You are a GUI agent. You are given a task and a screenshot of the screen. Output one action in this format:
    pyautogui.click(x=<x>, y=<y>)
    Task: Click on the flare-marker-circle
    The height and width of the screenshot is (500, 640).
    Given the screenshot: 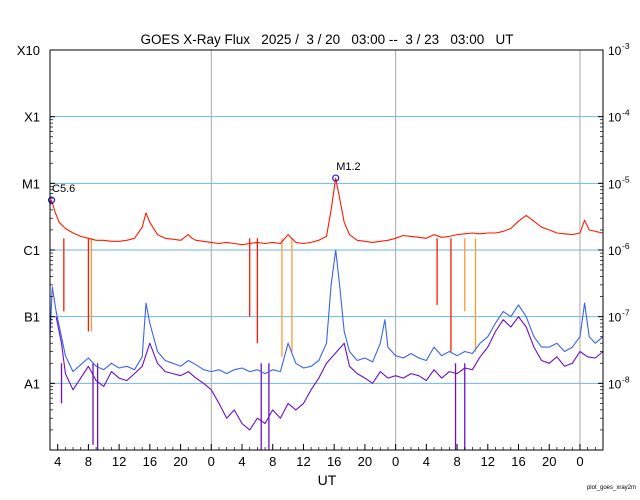 What is the action you would take?
    pyautogui.click(x=336, y=178)
    